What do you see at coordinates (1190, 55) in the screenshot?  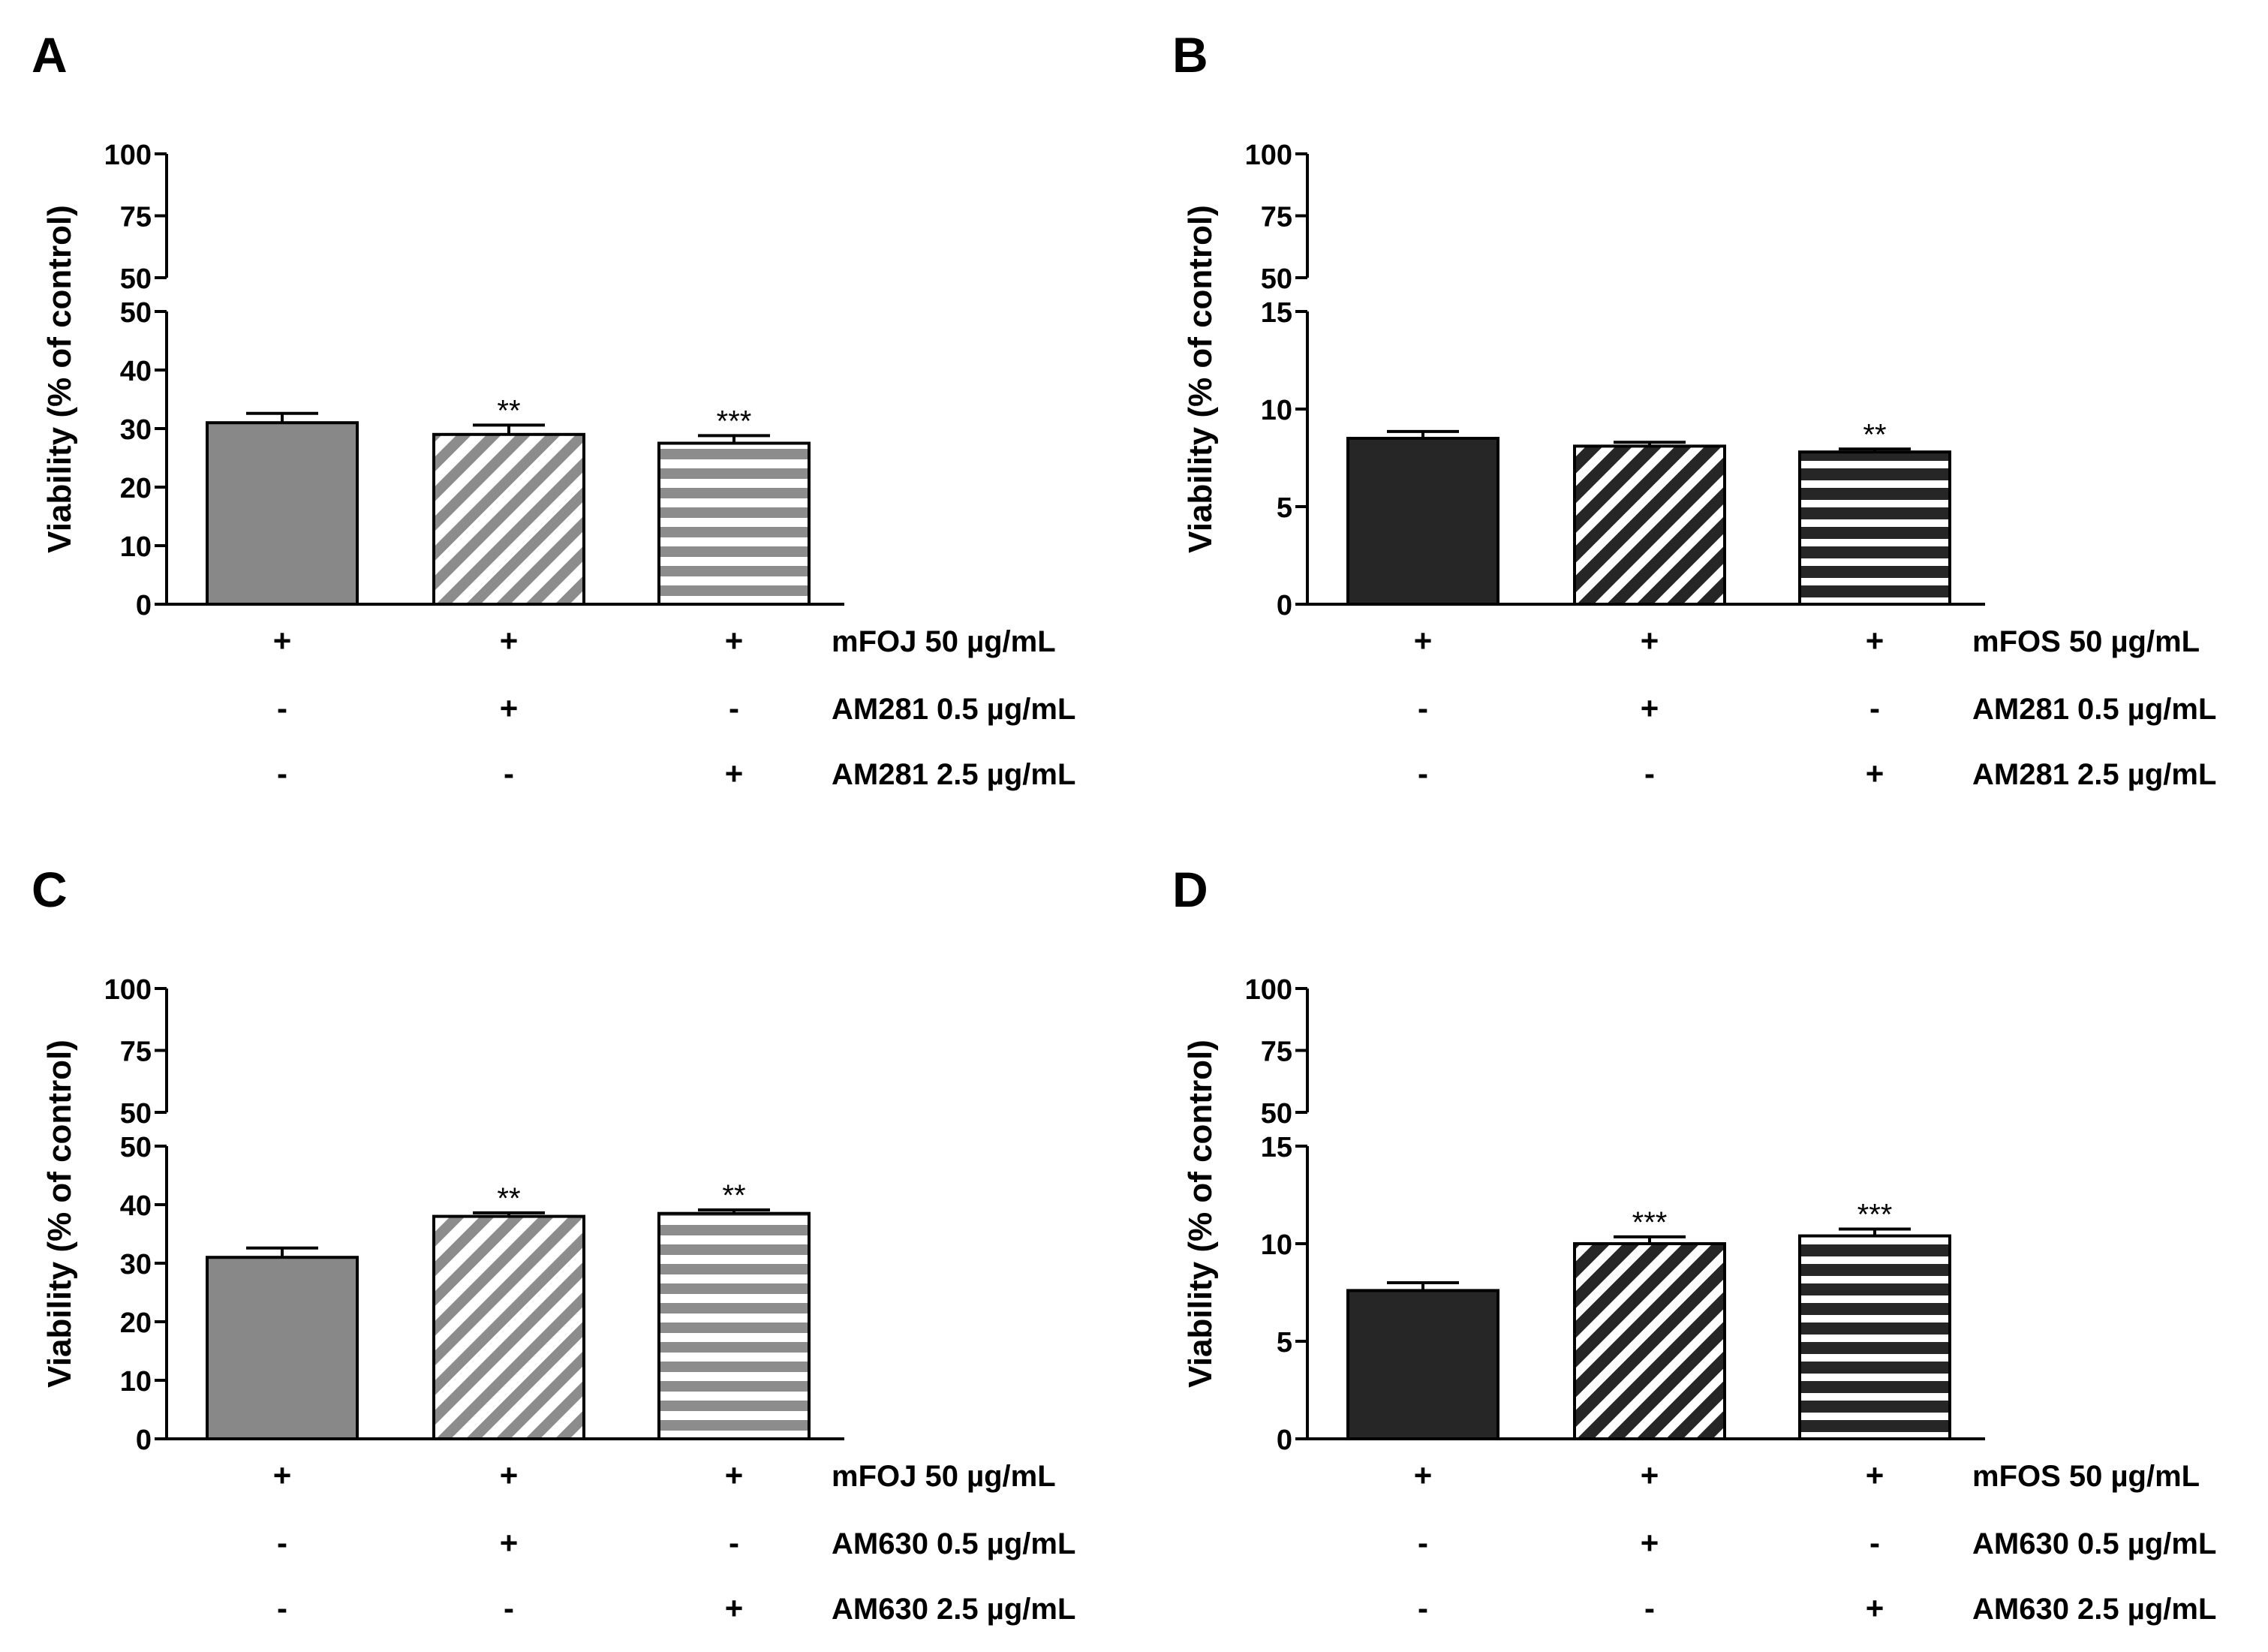 I see `panel-letter: B` at bounding box center [1190, 55].